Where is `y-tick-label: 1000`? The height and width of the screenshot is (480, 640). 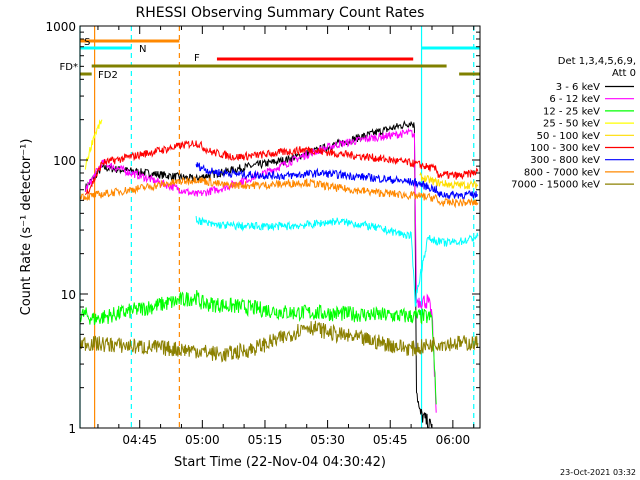
y-tick-label: 1000 is located at coordinates (60, 27).